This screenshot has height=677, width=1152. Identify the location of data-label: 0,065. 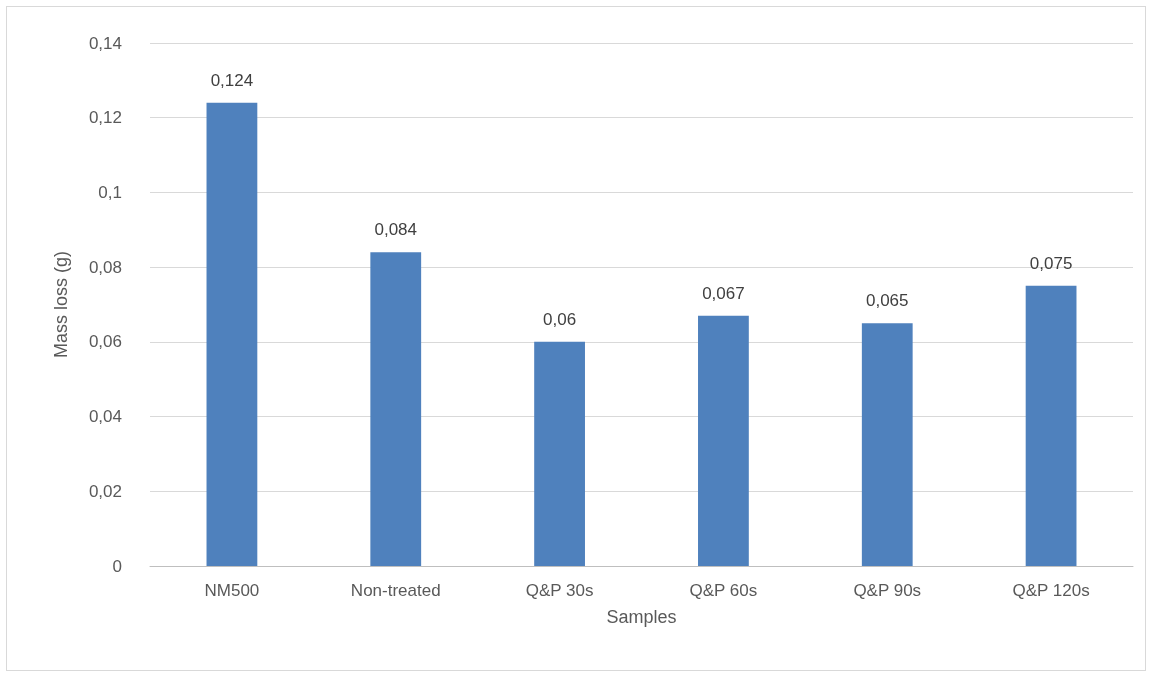
(887, 301).